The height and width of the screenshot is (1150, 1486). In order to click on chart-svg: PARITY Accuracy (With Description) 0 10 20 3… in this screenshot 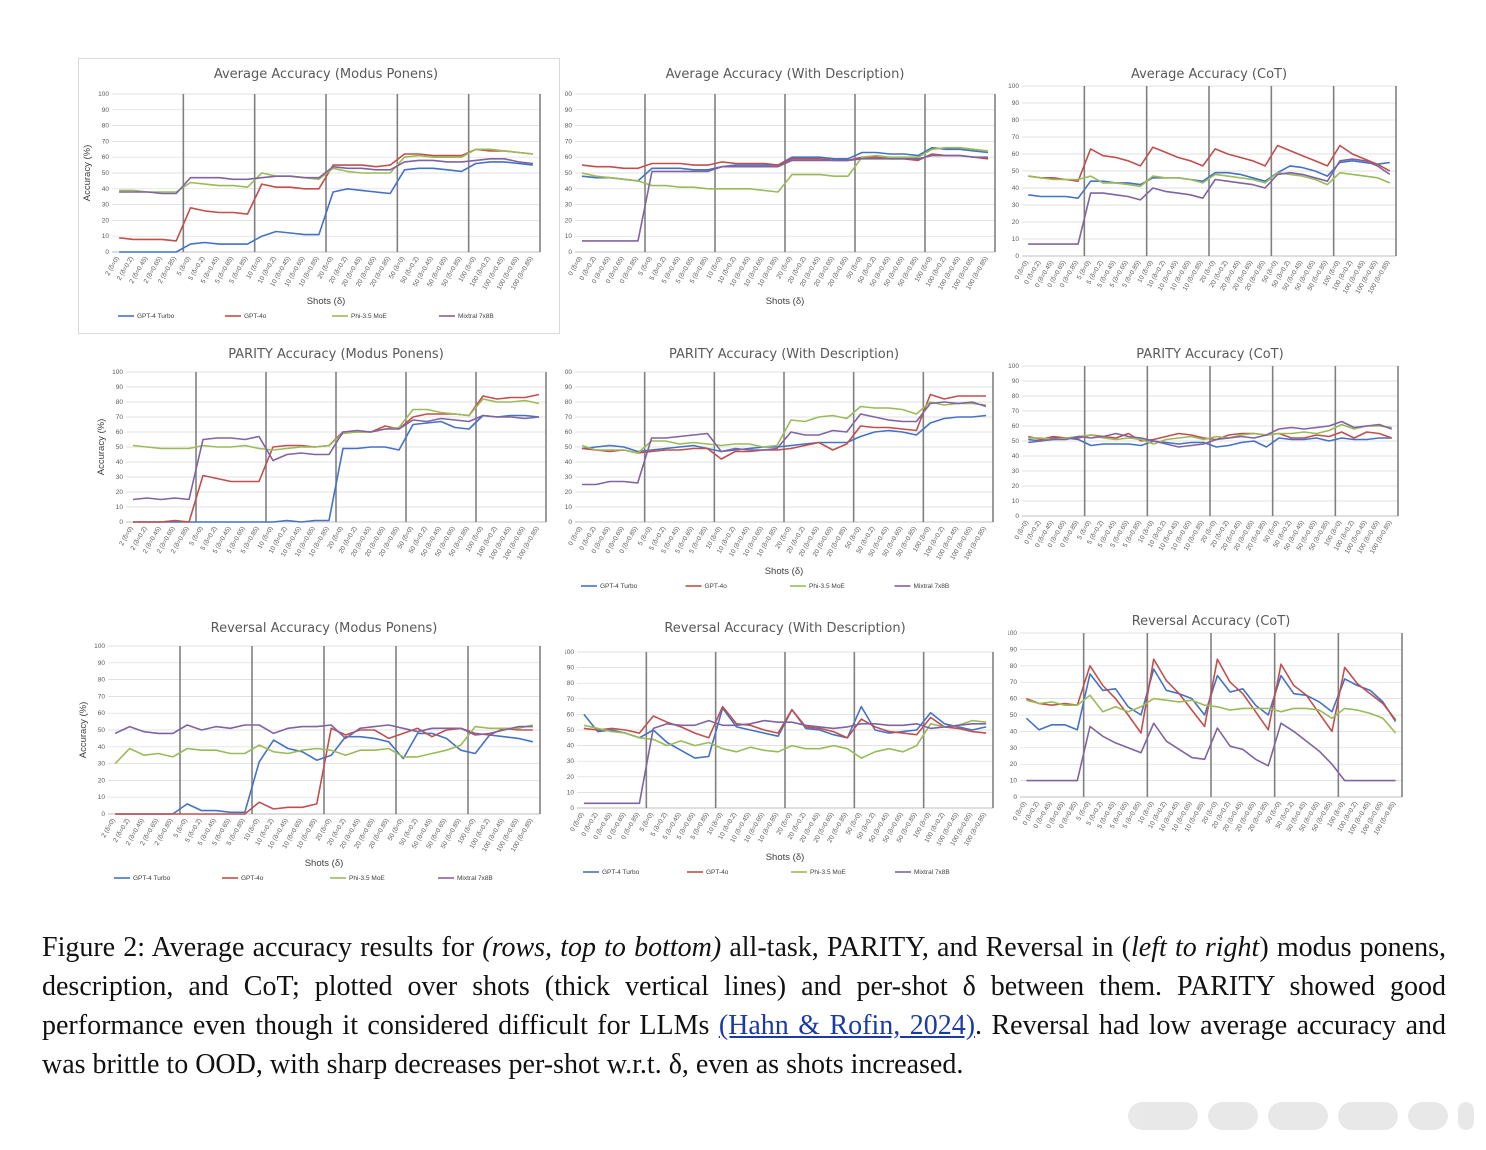, I will do `click(779, 468)`.